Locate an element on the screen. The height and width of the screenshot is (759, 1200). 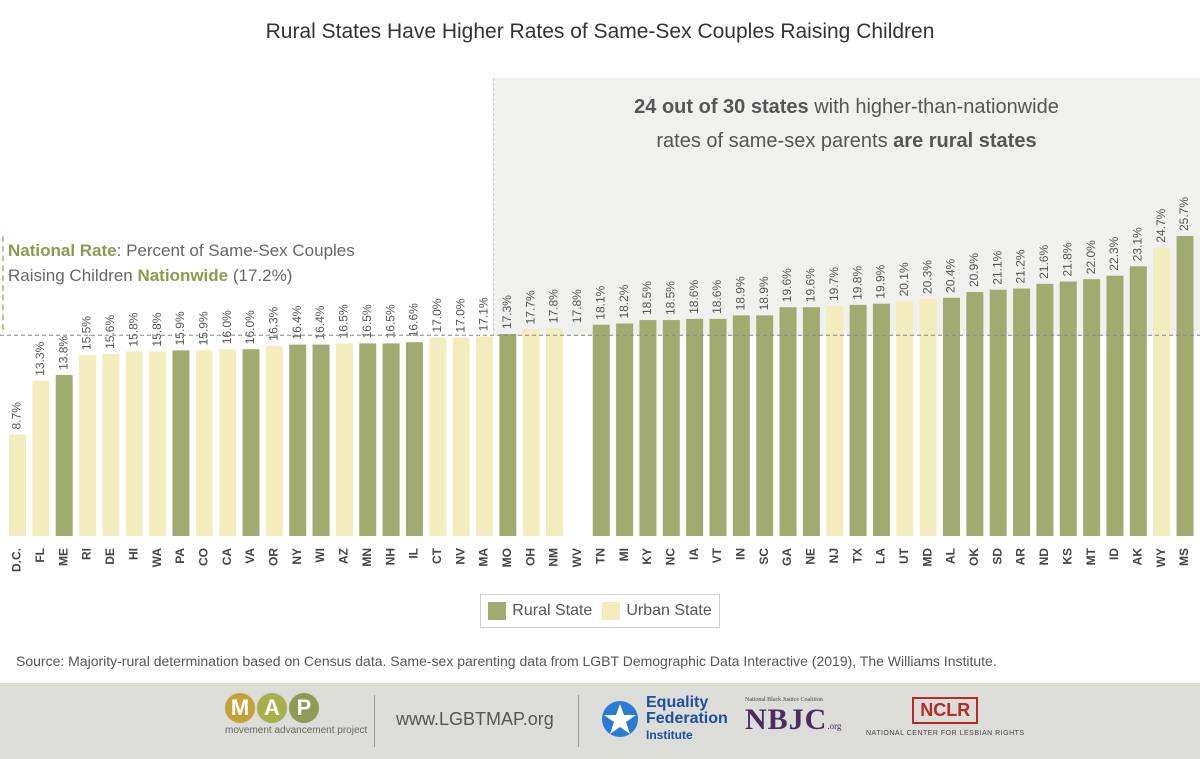
category-label: MA is located at coordinates (484, 557).